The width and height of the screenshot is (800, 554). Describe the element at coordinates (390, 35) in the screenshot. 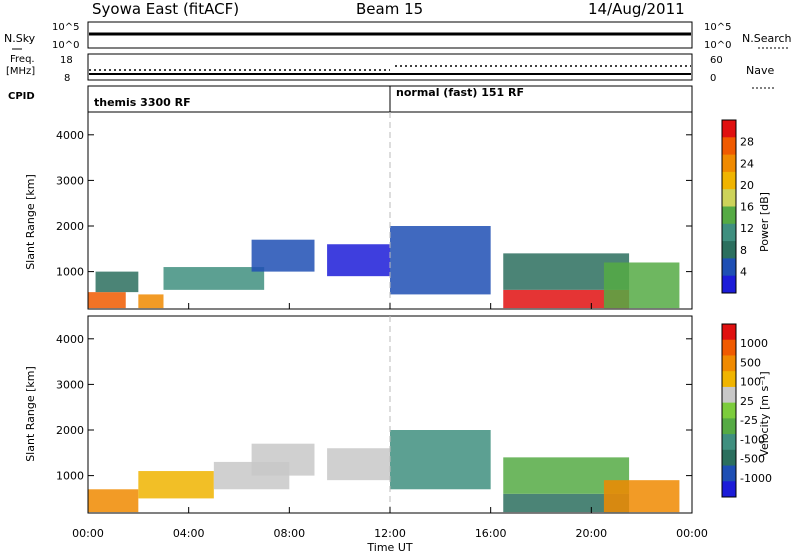

I see `nsky-frame` at that location.